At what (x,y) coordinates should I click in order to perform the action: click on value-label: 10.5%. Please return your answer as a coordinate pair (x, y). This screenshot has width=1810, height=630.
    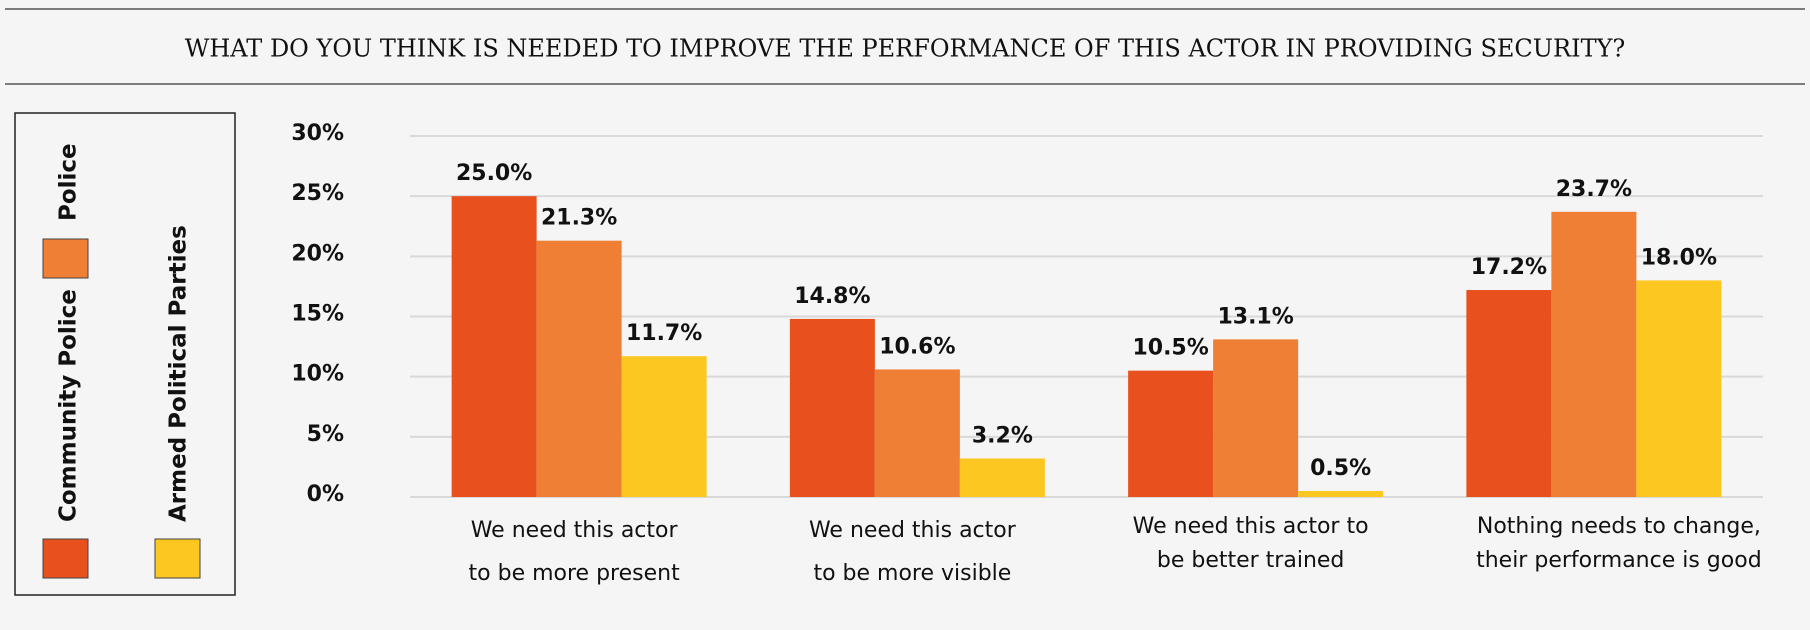
    Looking at the image, I should click on (1170, 348).